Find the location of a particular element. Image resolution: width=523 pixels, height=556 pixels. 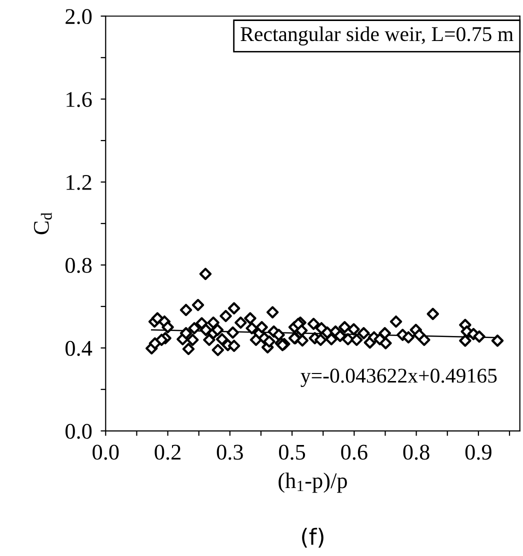

x-tick-label: 0.9 is located at coordinates (478, 452).